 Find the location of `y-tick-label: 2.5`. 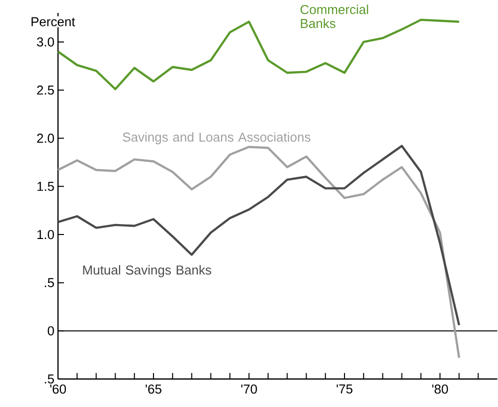

y-tick-label: 2.5 is located at coordinates (45, 90).